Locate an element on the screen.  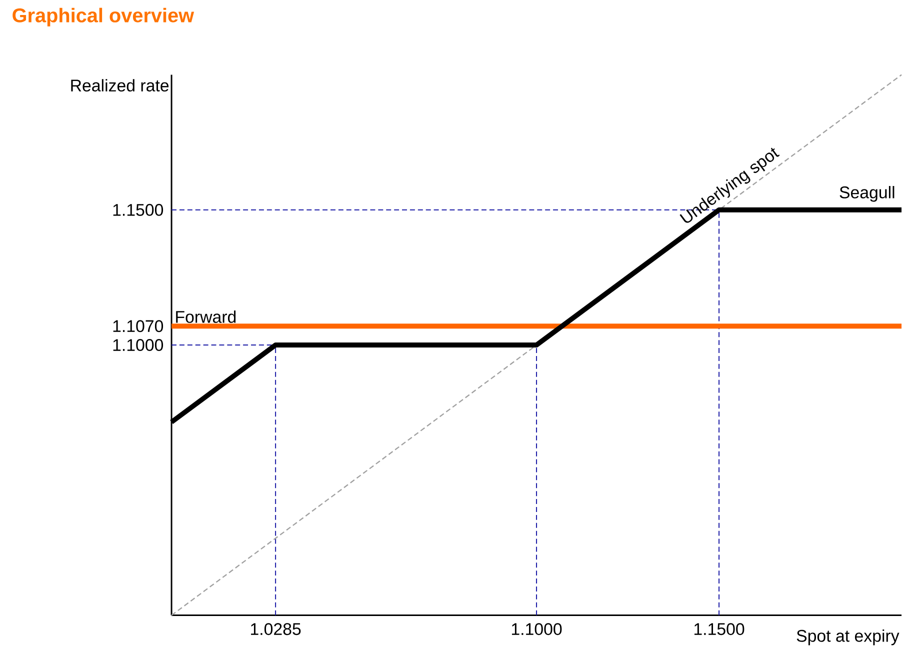
x-tick-label: 1.0285 is located at coordinates (276, 629).